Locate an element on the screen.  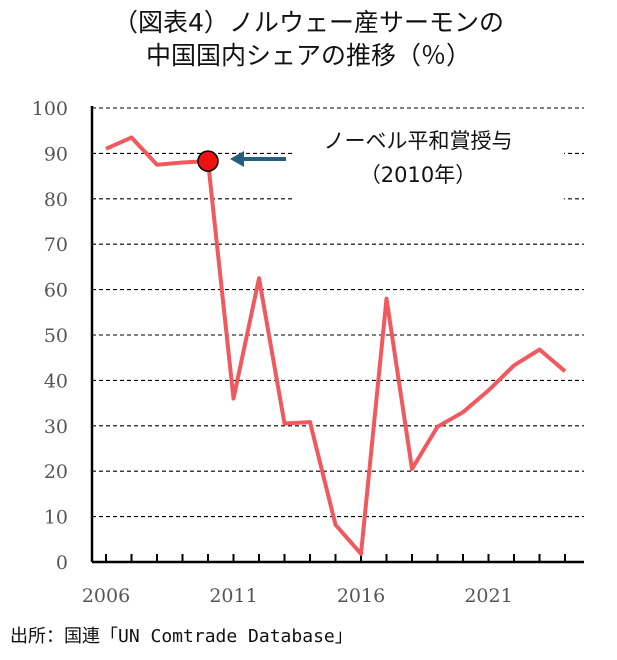
chart-title: （図表4）ノルウェー産サーモンの 中国国内シェアの推移（％） is located at coordinates (308, 39).